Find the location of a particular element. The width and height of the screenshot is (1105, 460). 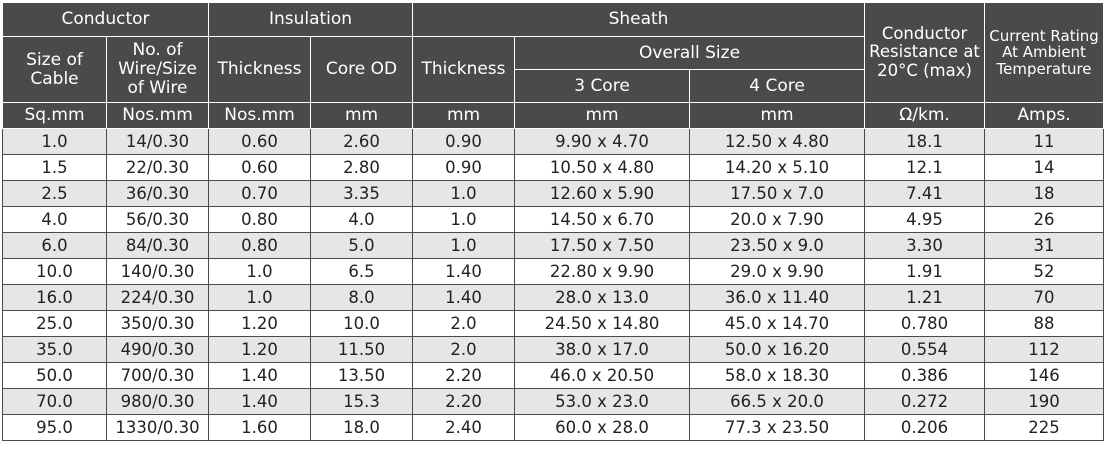

table-cell: 14 is located at coordinates (1044, 167).